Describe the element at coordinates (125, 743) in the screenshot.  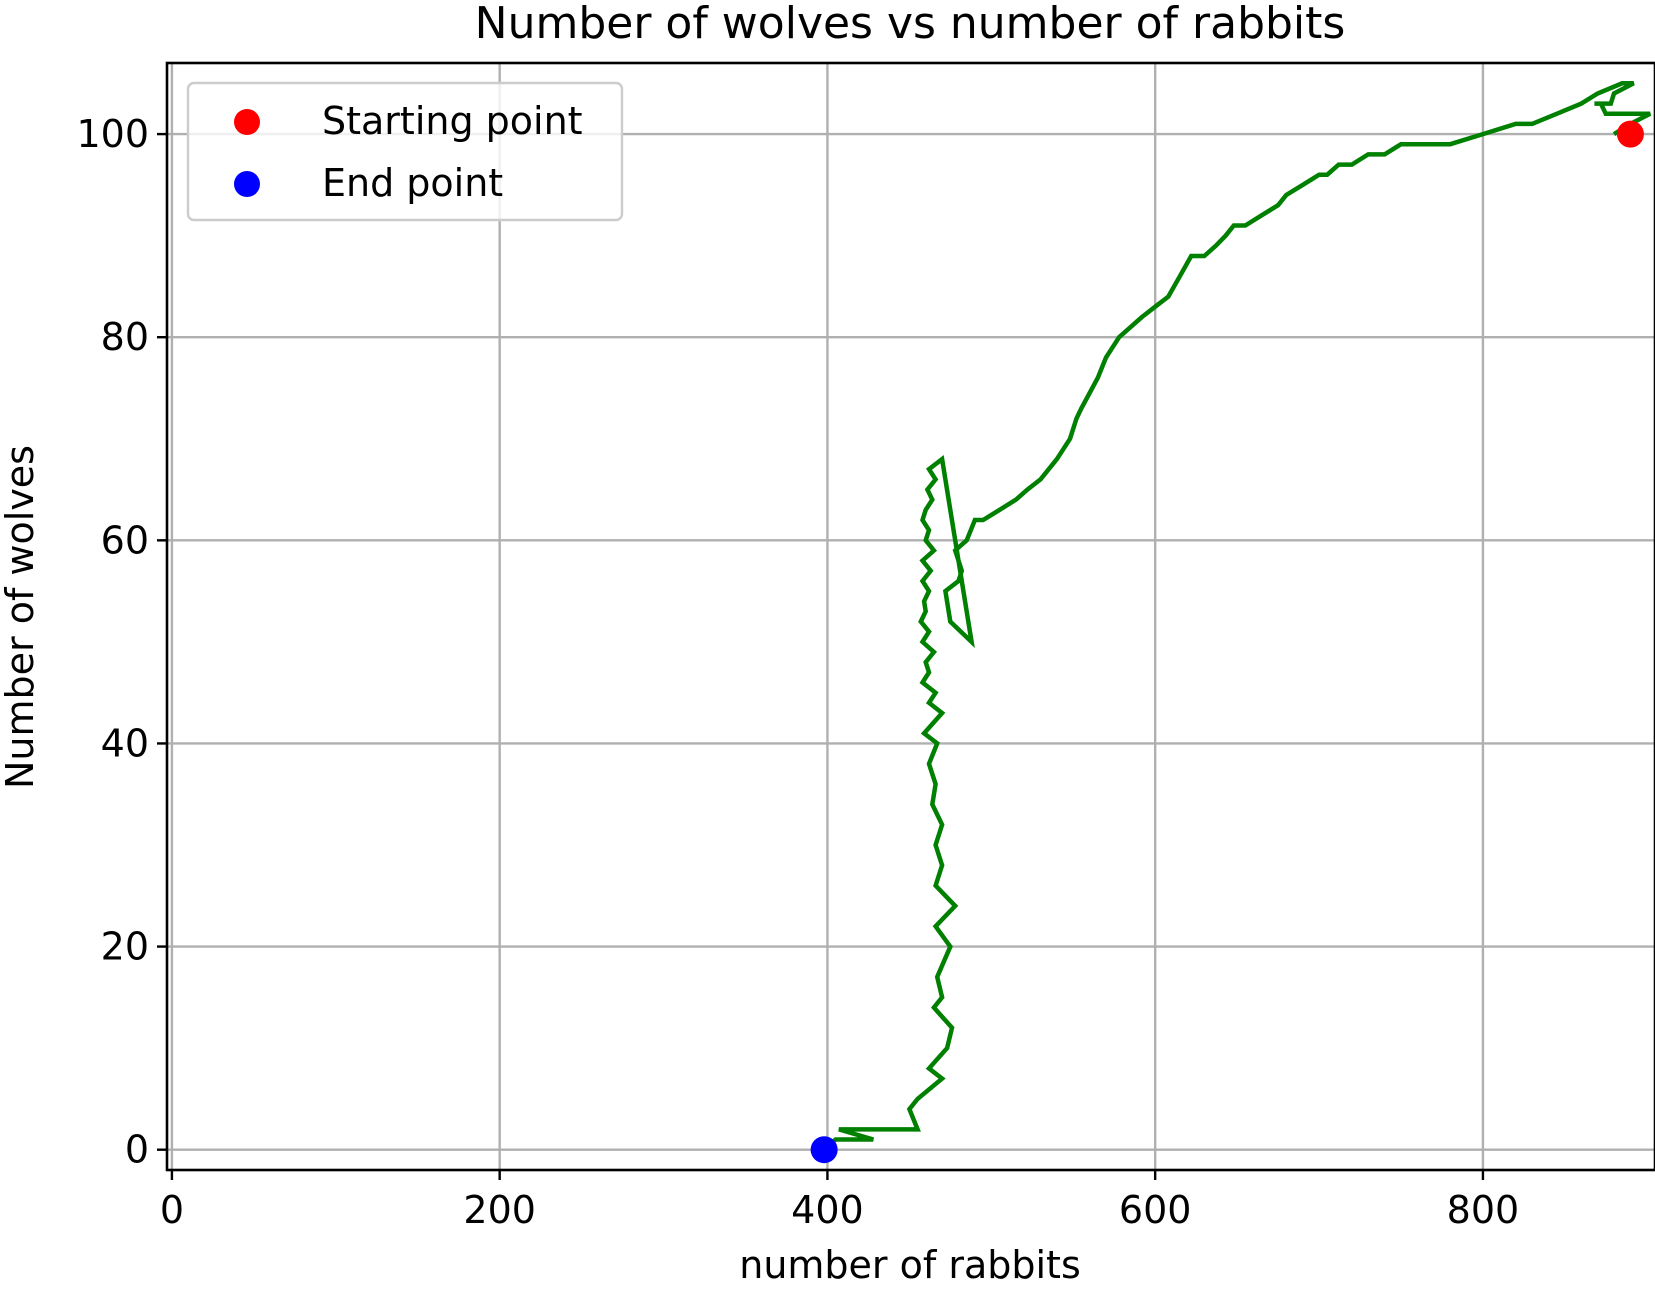
I see `y-tick-label-2: 40` at that location.